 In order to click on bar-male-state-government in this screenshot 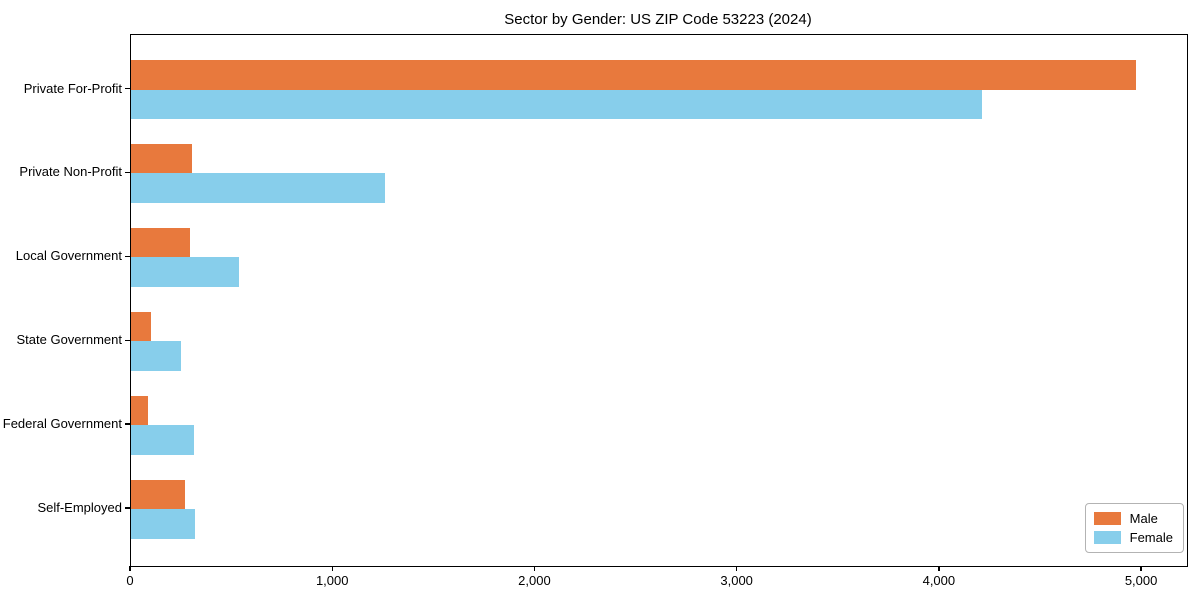, I will do `click(141, 326)`.